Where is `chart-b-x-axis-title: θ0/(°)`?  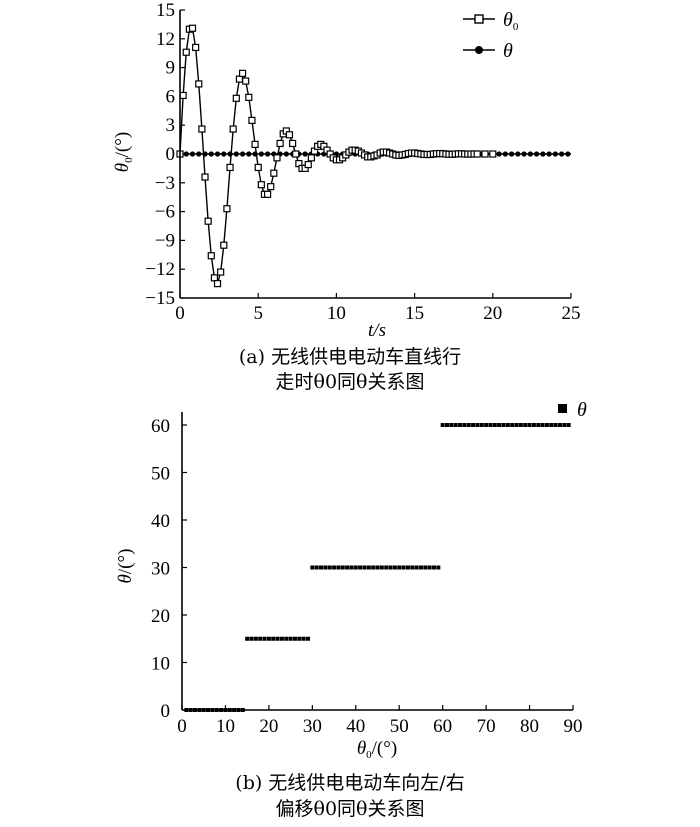
chart-b-x-axis-title: θ0/(°) is located at coordinates (377, 749).